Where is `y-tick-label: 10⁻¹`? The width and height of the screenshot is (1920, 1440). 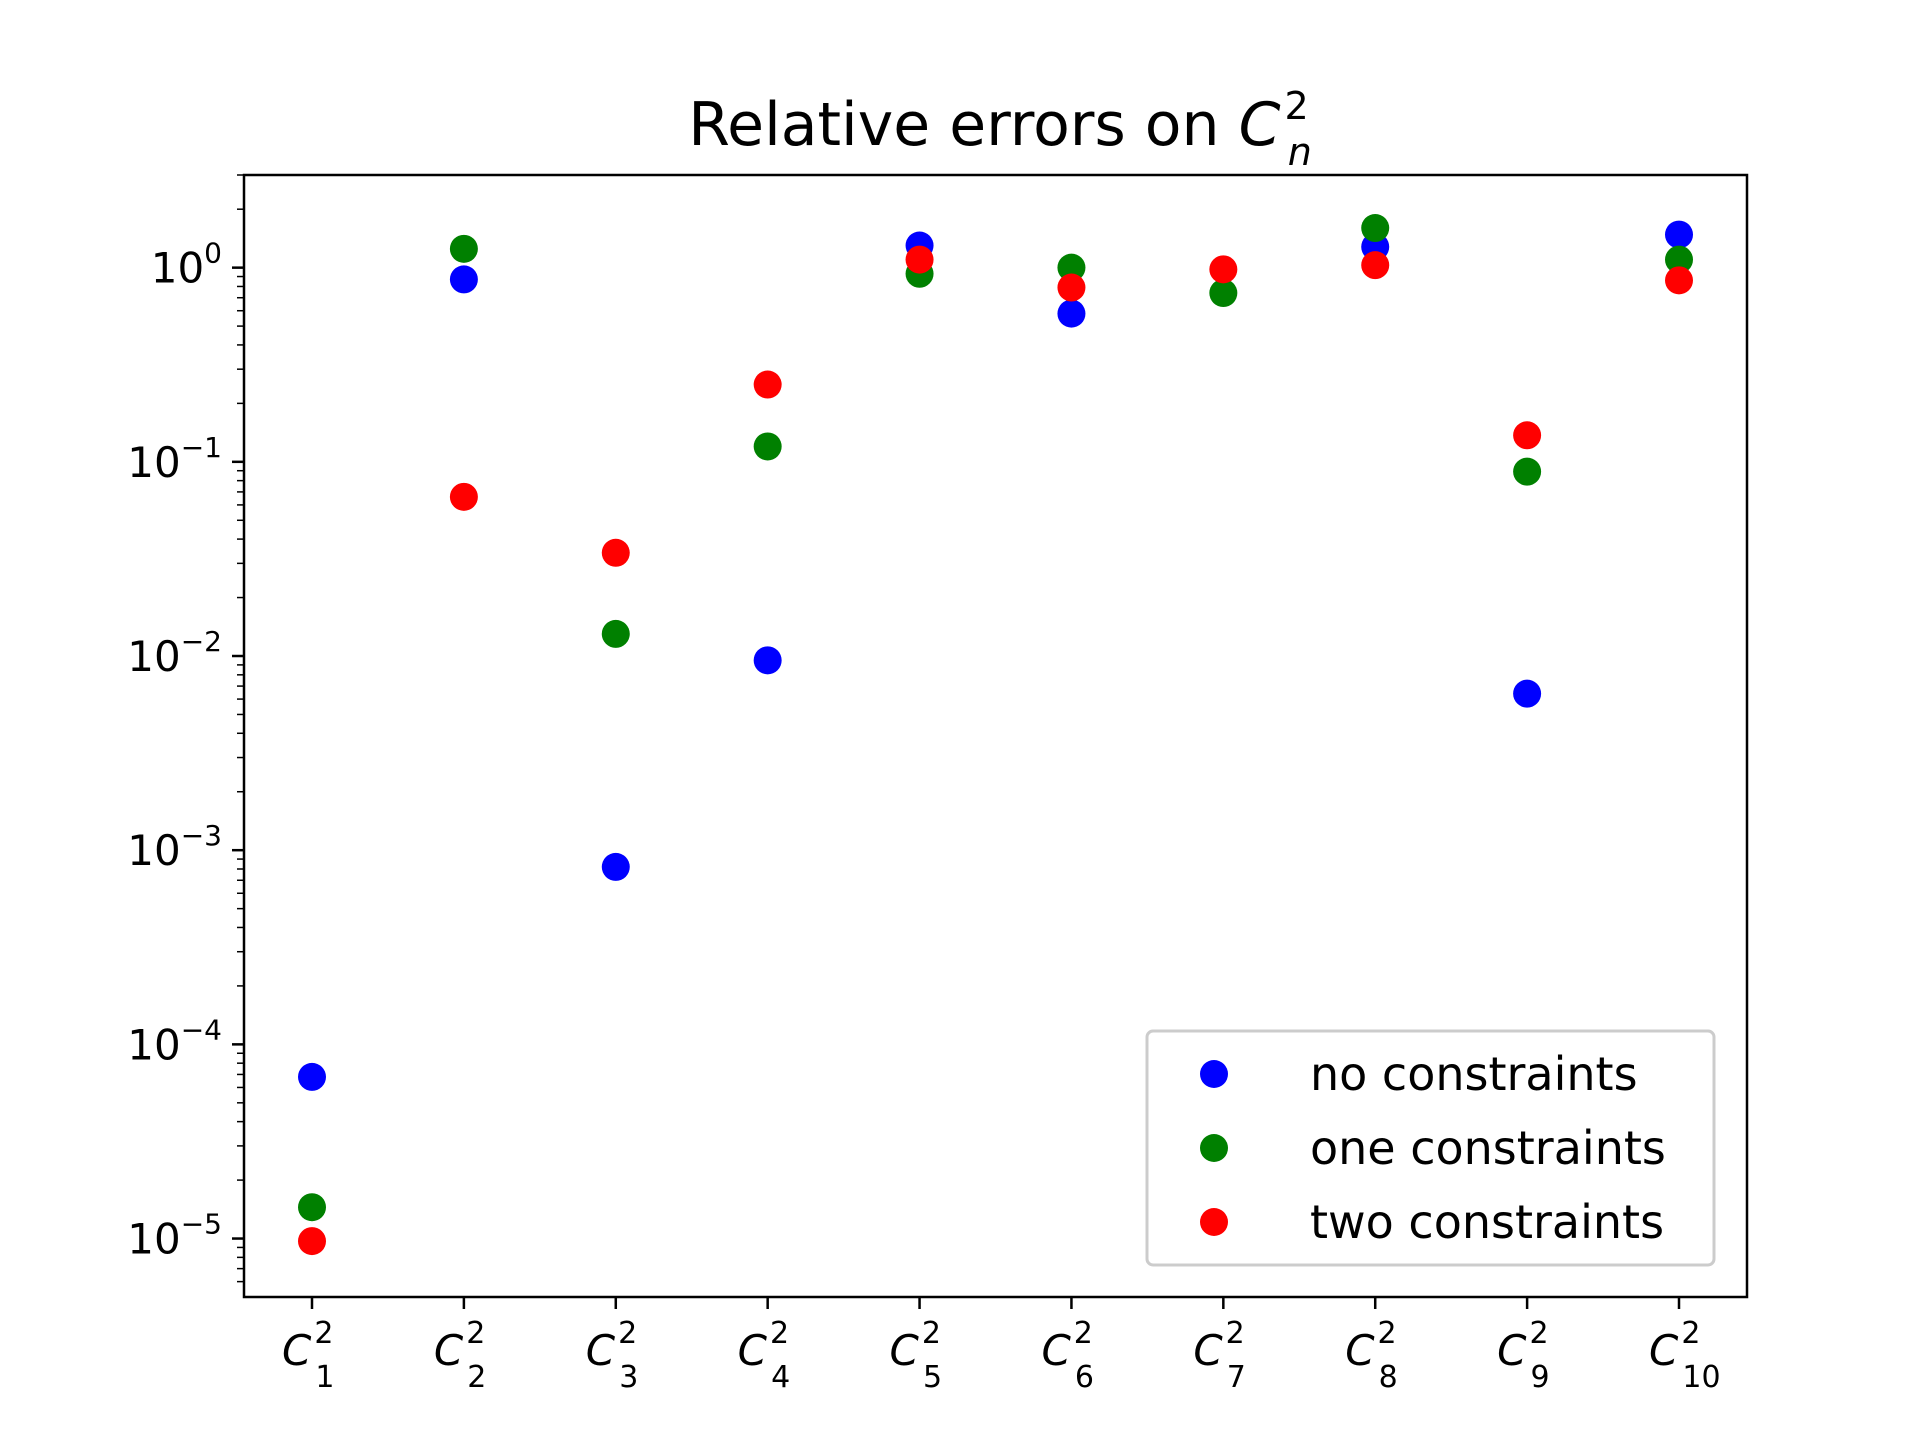
y-tick-label: 10⁻¹ is located at coordinates (174, 459).